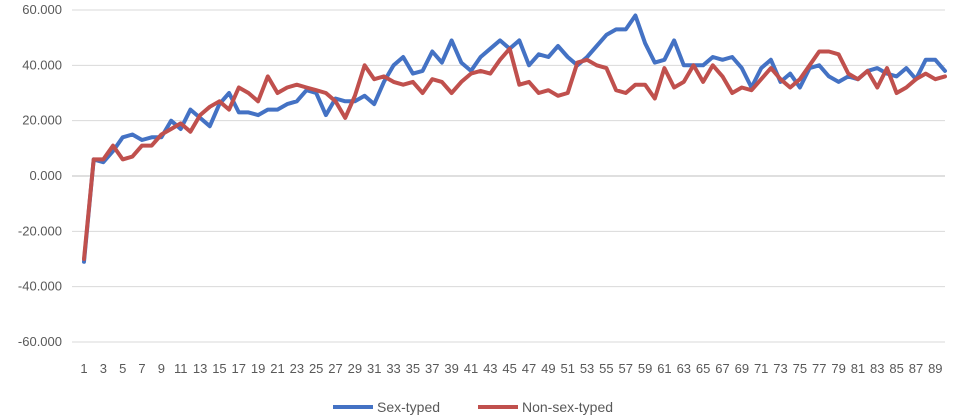 The image size is (957, 420). I want to click on x-tick-label: 53, so click(587, 368).